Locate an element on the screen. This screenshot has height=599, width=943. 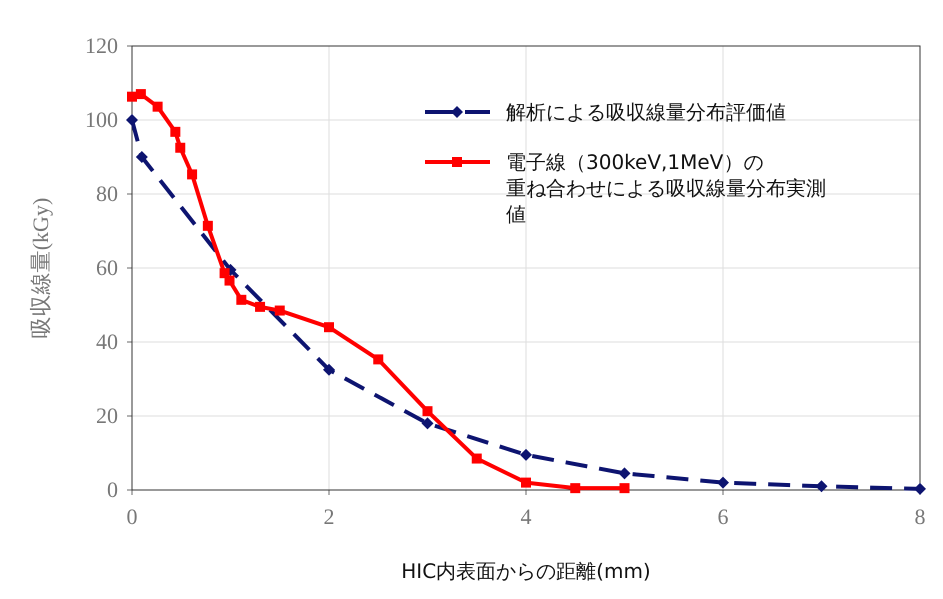
y-tick-label: 0 is located at coordinates (112, 489).